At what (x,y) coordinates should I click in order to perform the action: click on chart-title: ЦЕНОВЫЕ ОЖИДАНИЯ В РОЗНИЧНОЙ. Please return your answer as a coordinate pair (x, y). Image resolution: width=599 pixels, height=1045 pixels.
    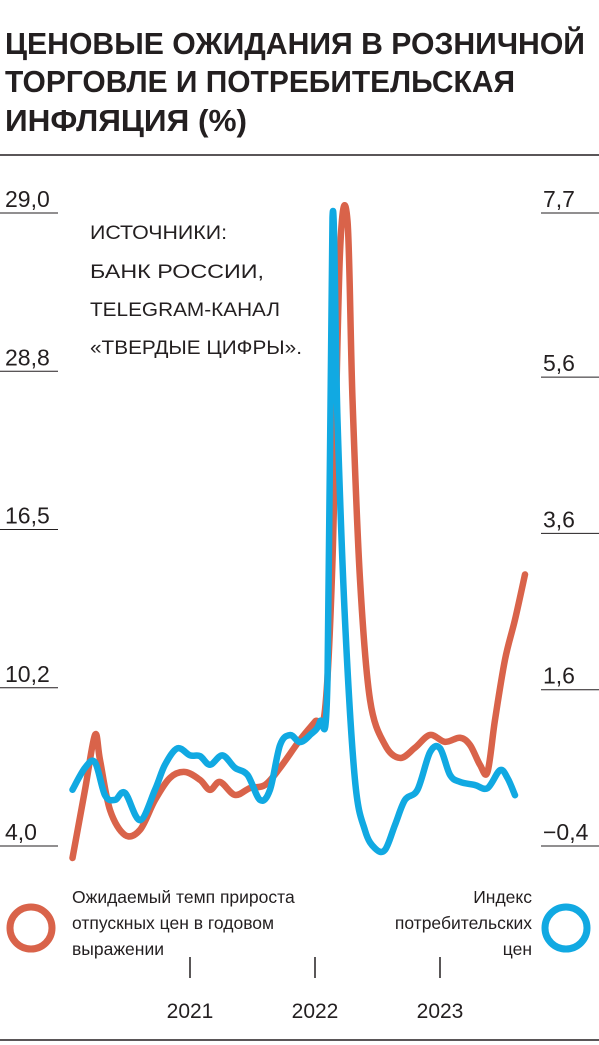
    Looking at the image, I should click on (295, 43).